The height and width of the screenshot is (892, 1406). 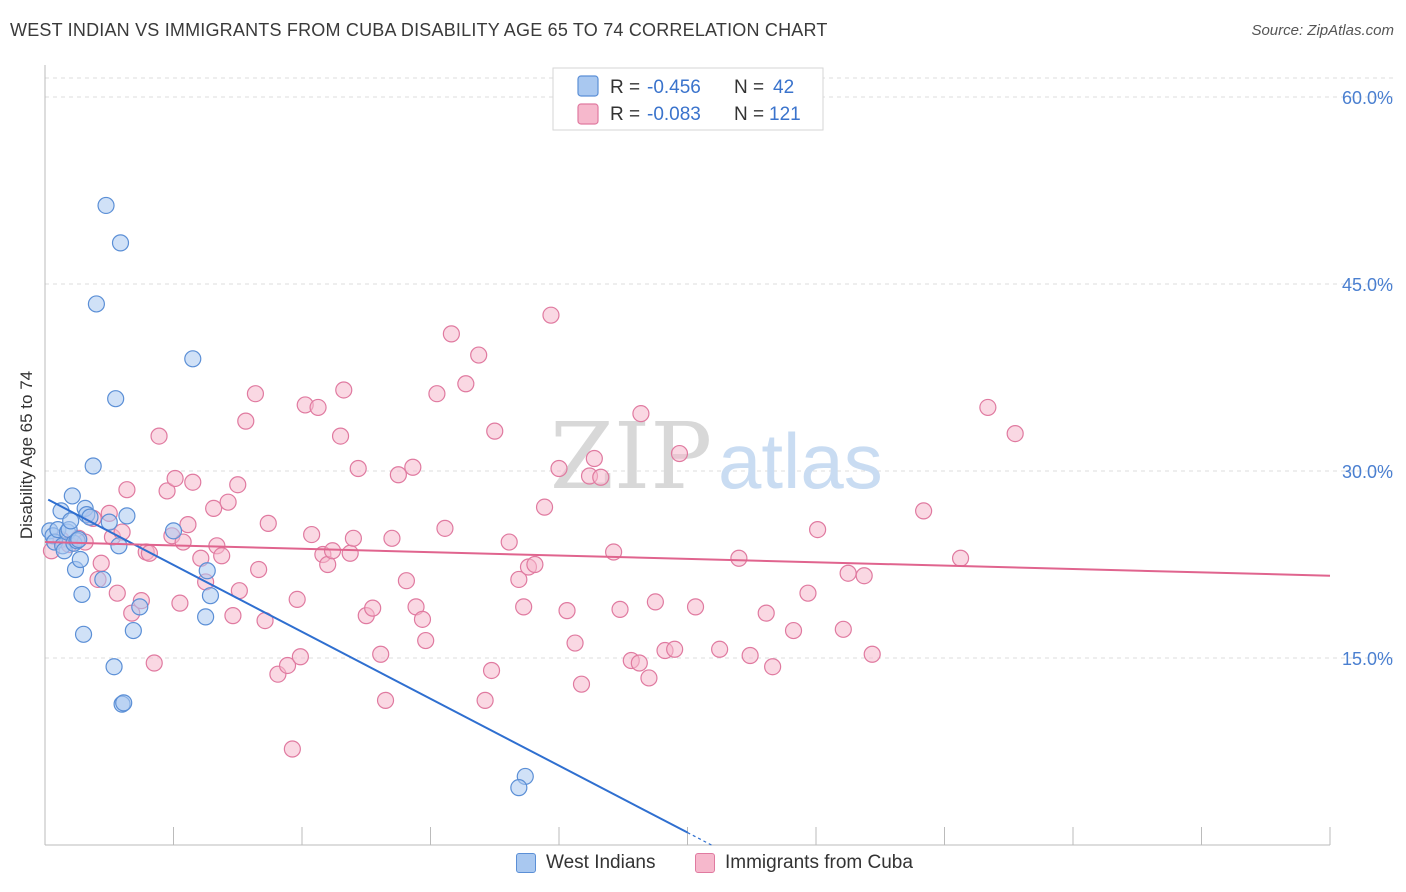 What do you see at coordinates (1367, 98) in the screenshot?
I see `y-tick-label: 60.0%` at bounding box center [1367, 98].